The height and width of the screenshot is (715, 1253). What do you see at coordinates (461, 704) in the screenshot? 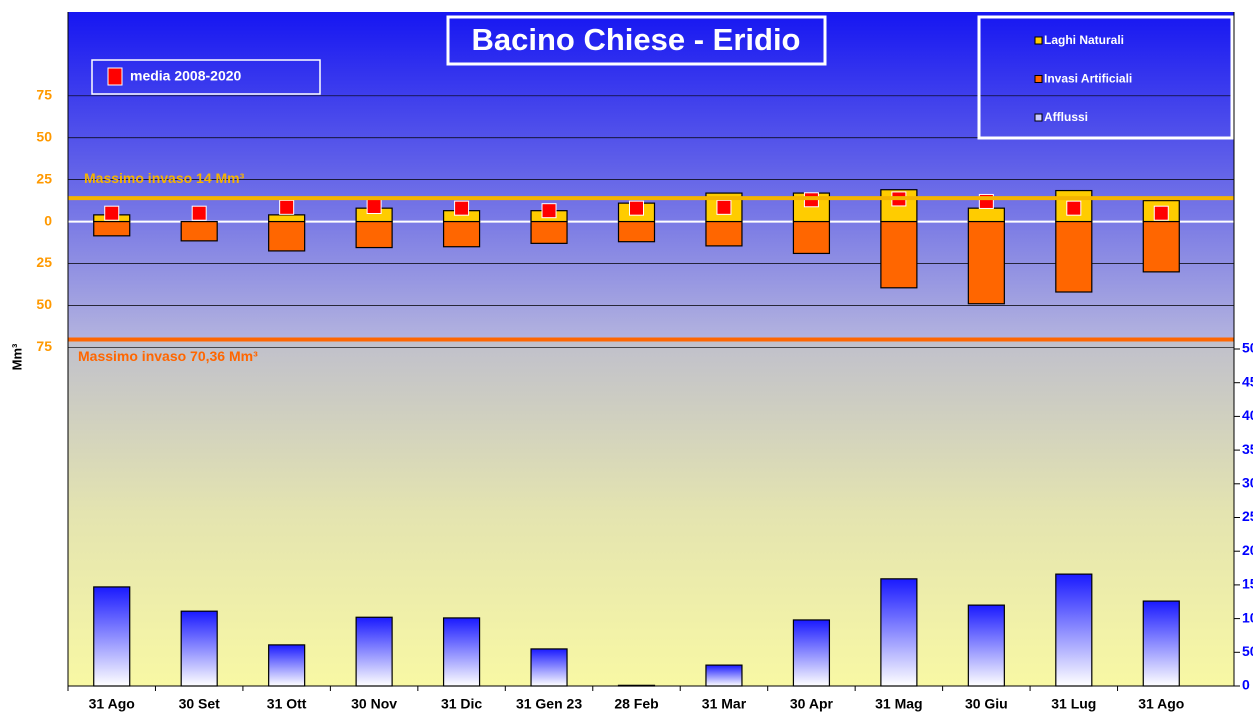
I see `x-tick-label: 31 Dic` at bounding box center [461, 704].